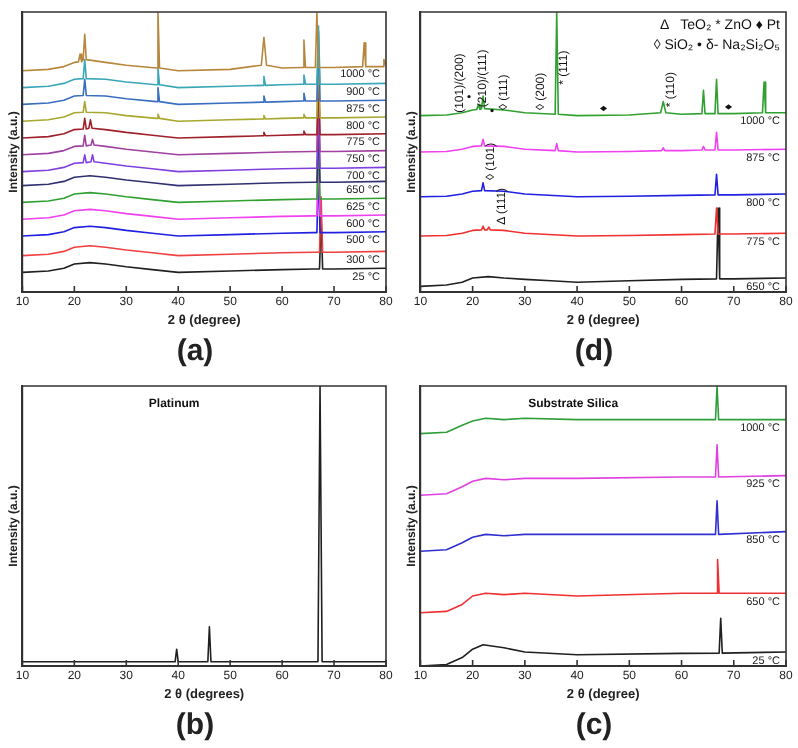  What do you see at coordinates (195, 725) in the screenshot?
I see `text: (b)` at bounding box center [195, 725].